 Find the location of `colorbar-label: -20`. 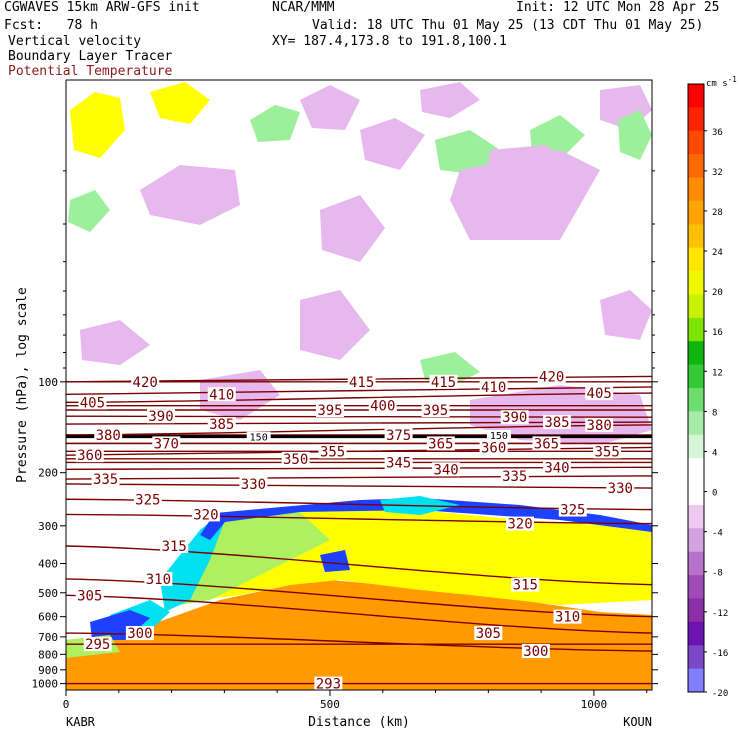

colorbar-label: -20 is located at coordinates (720, 694).